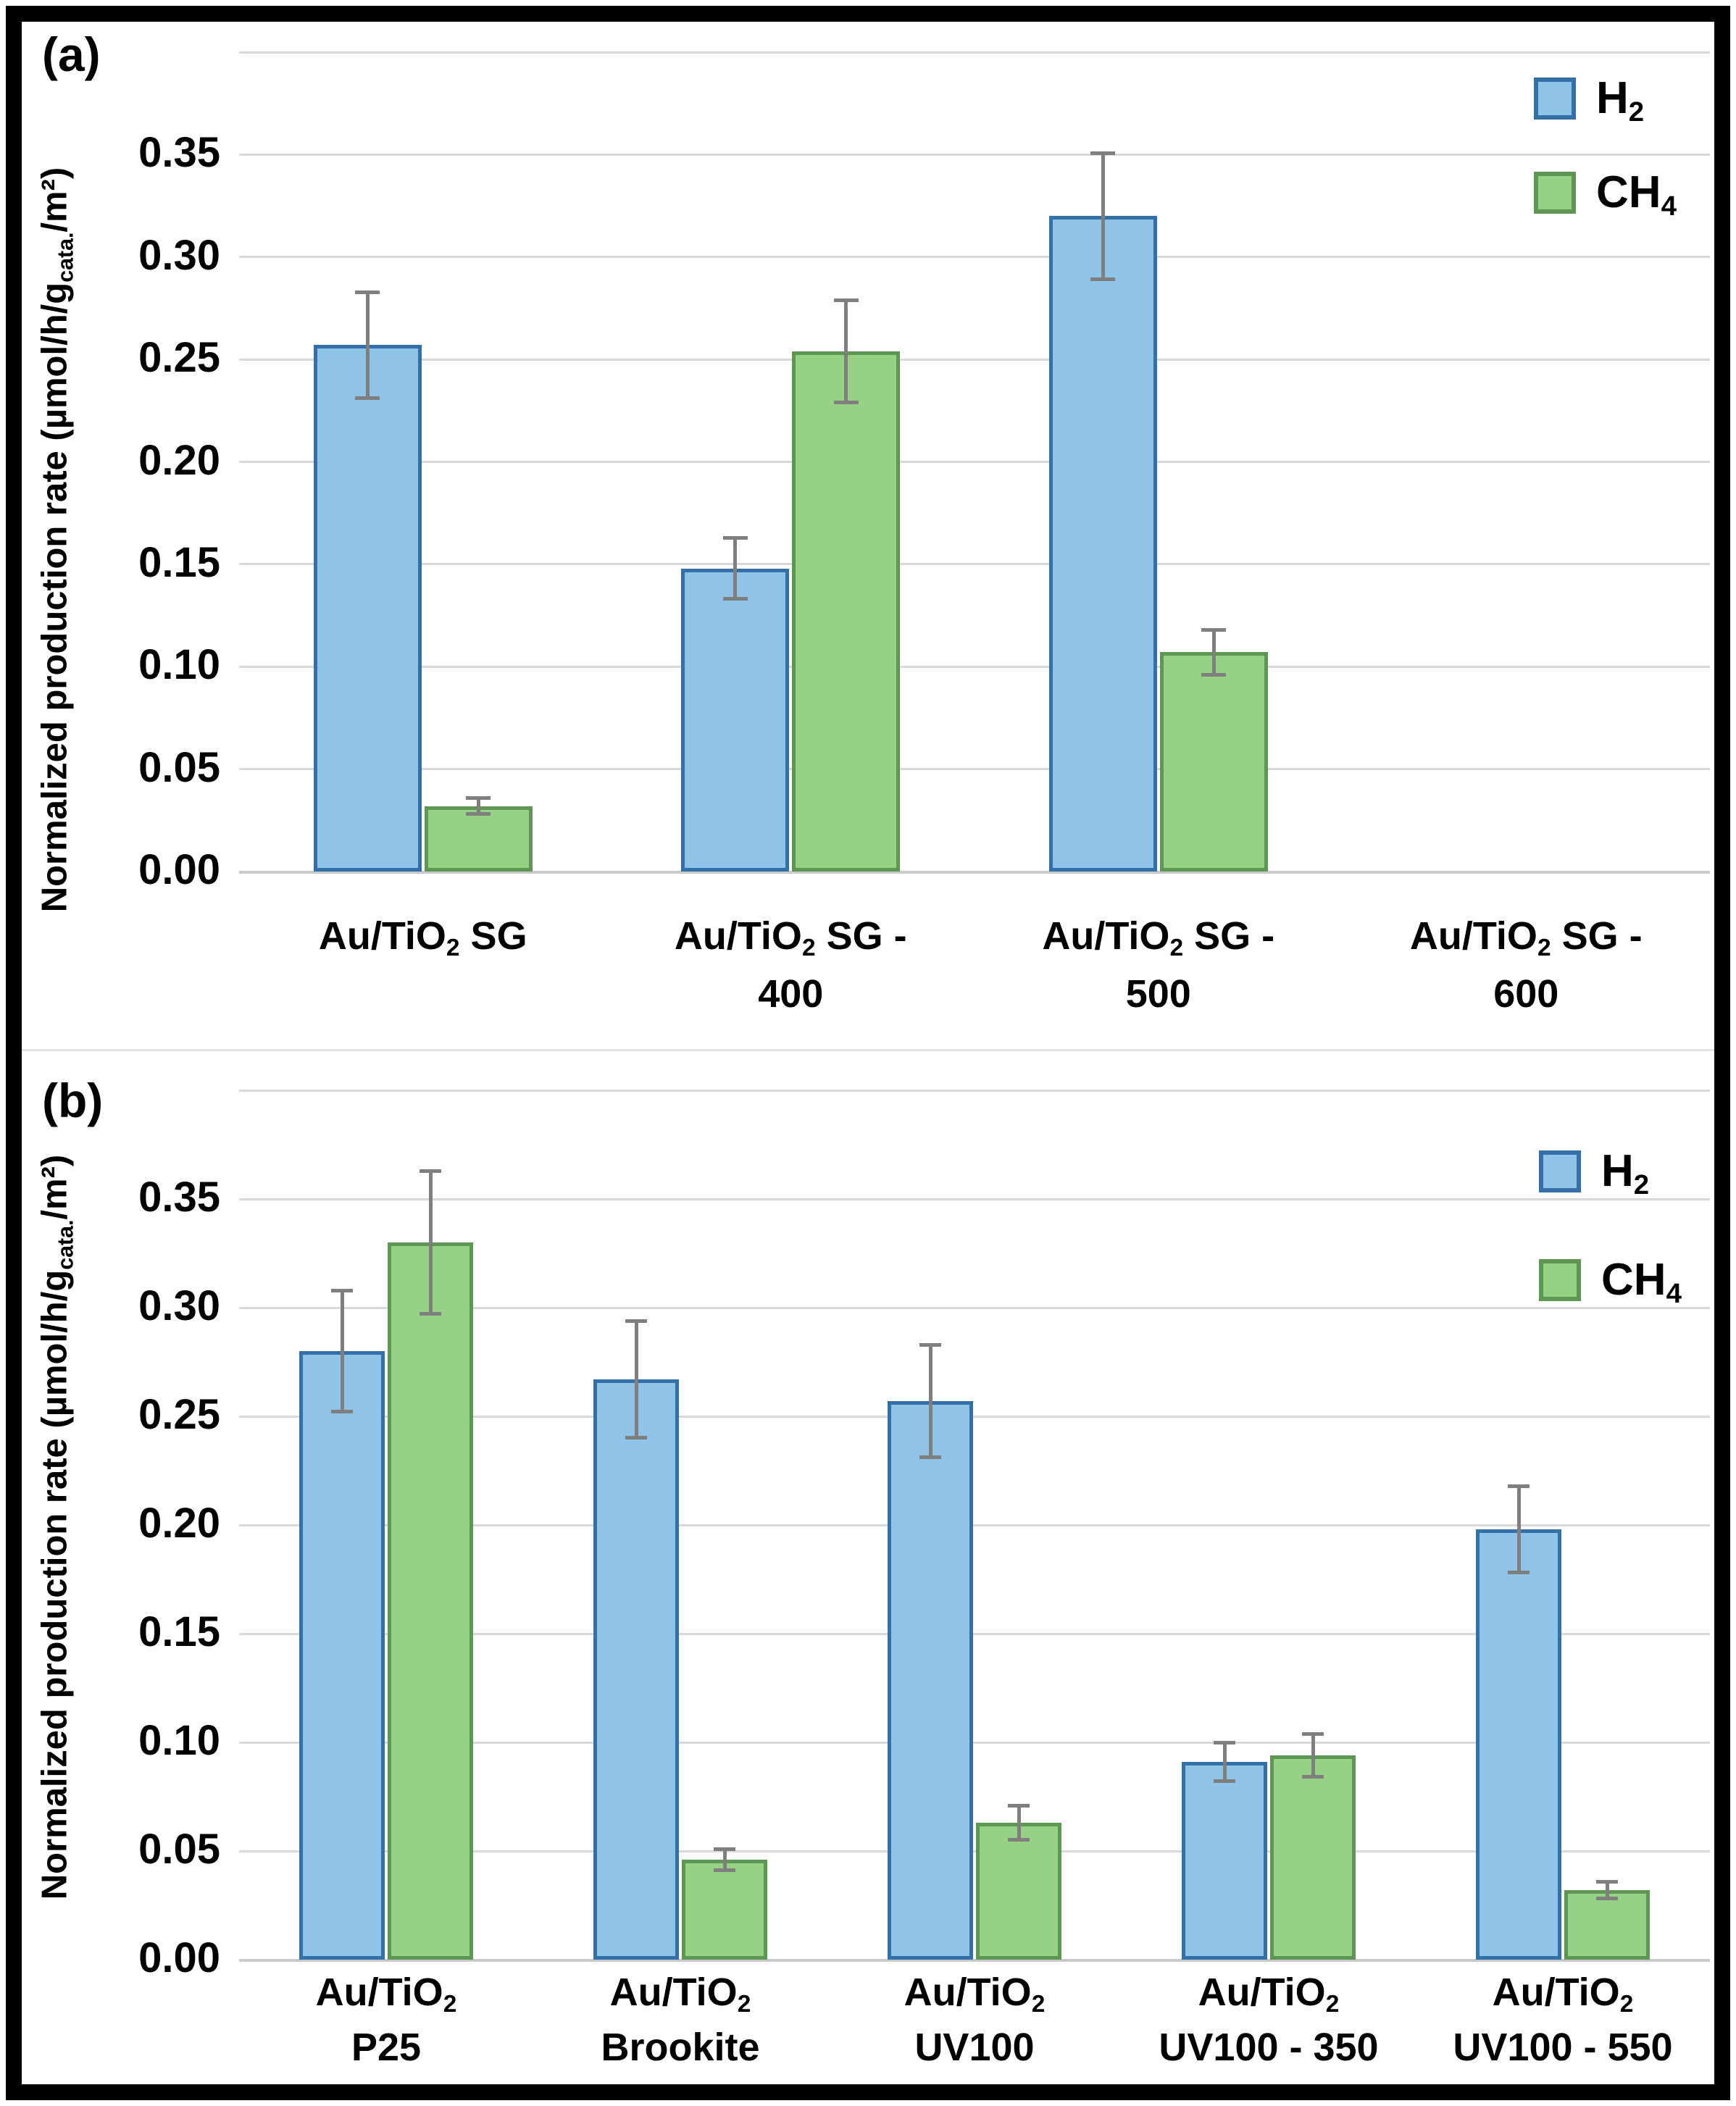 This screenshot has width=1736, height=2106. Describe the element at coordinates (1269, 2020) in the screenshot. I see `category-label: Au/TiO2 UV100 - 350` at that location.